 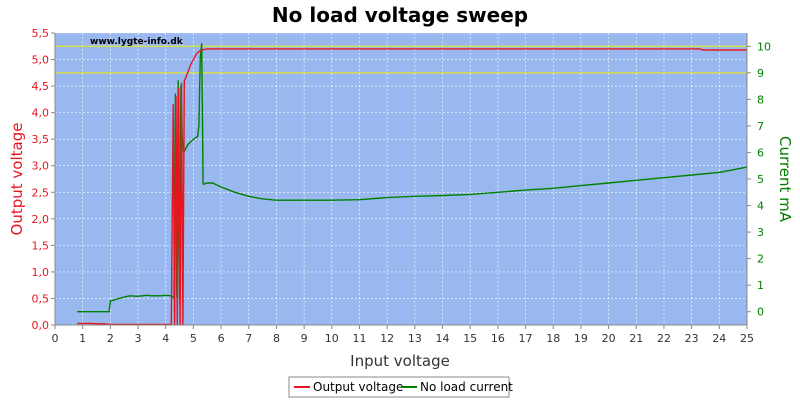 I want to click on x-tick-label: 12, so click(x=387, y=338).